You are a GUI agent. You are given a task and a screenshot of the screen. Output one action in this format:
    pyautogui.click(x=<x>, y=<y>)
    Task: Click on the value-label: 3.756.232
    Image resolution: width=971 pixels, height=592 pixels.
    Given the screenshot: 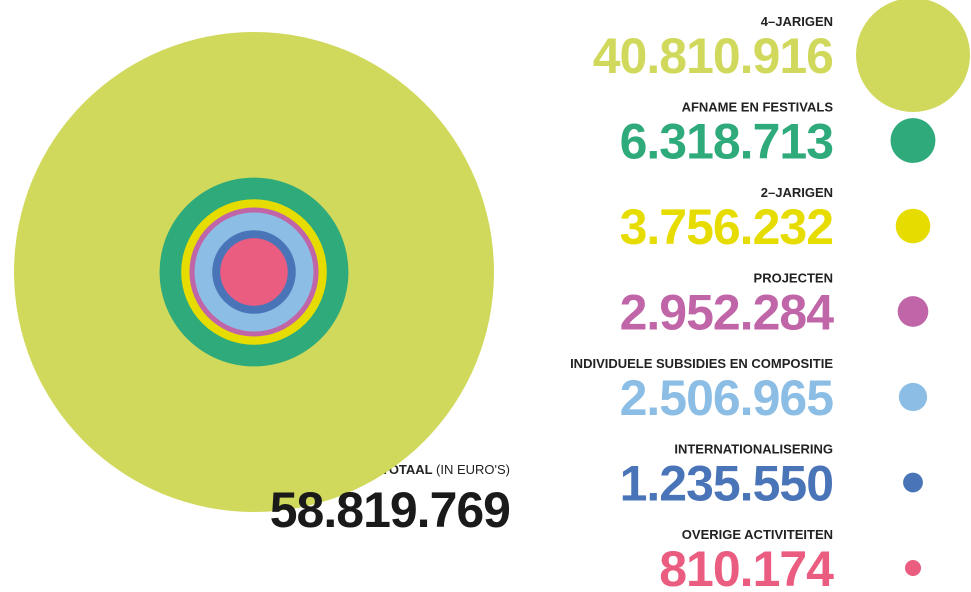 What is the action you would take?
    pyautogui.click(x=726, y=227)
    